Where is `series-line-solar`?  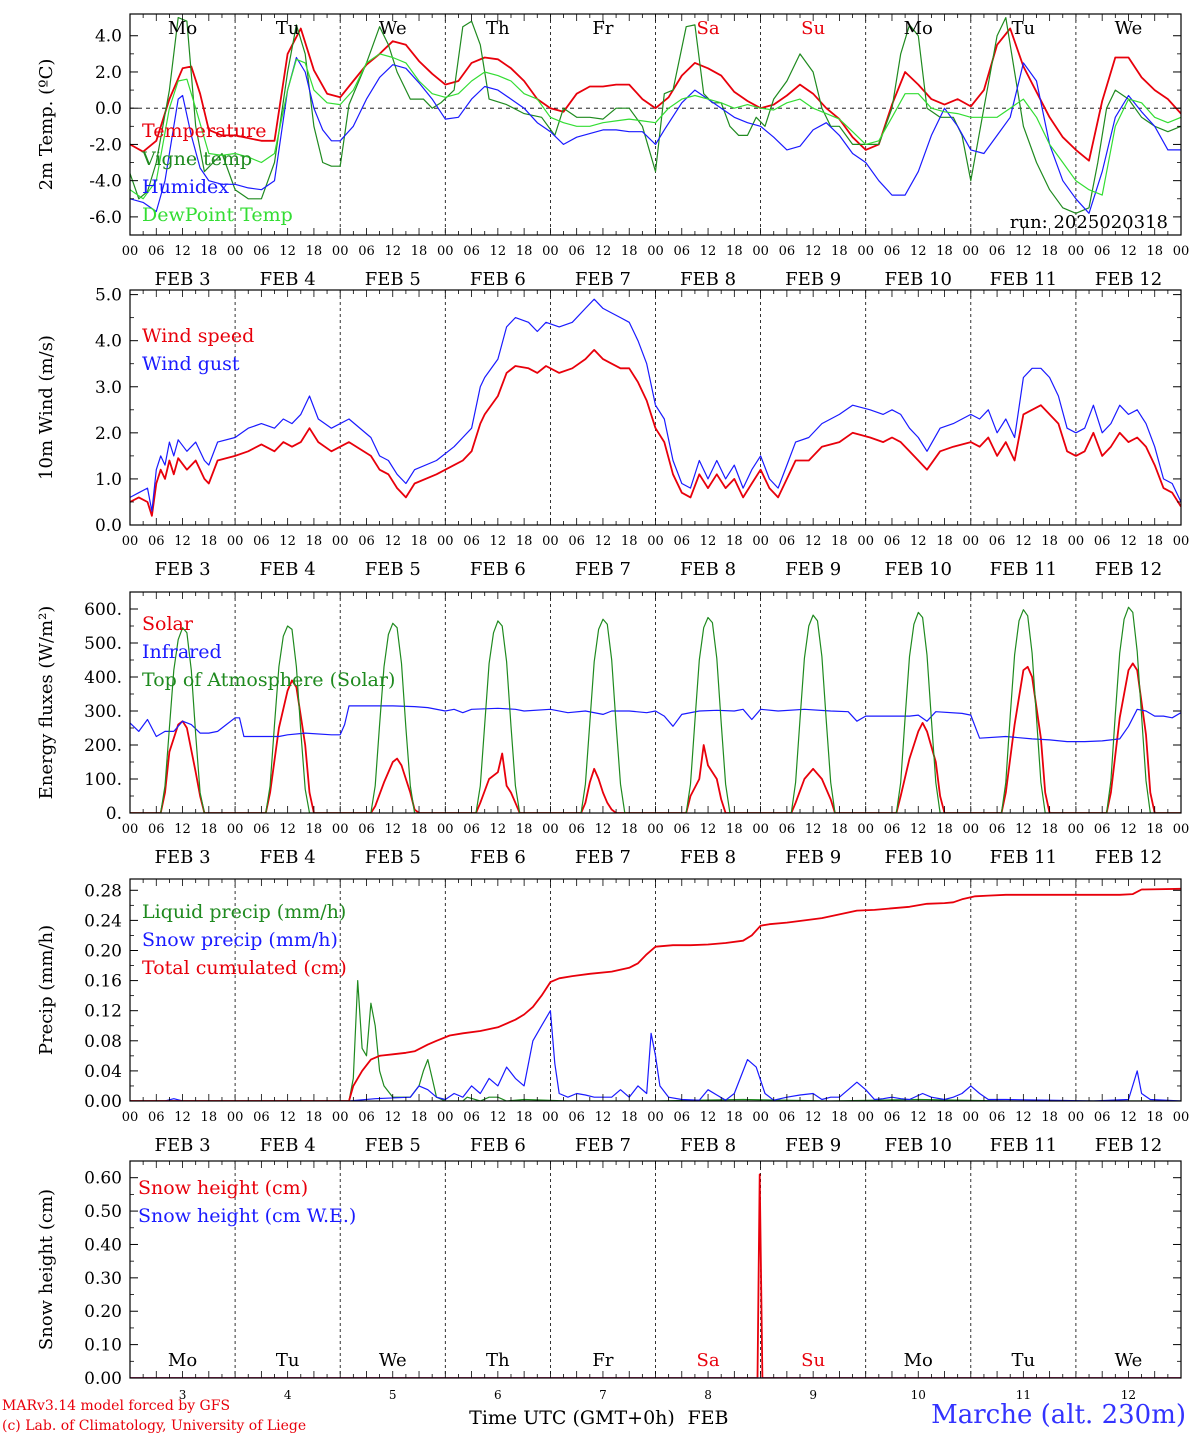 series-line-solar is located at coordinates (655, 737).